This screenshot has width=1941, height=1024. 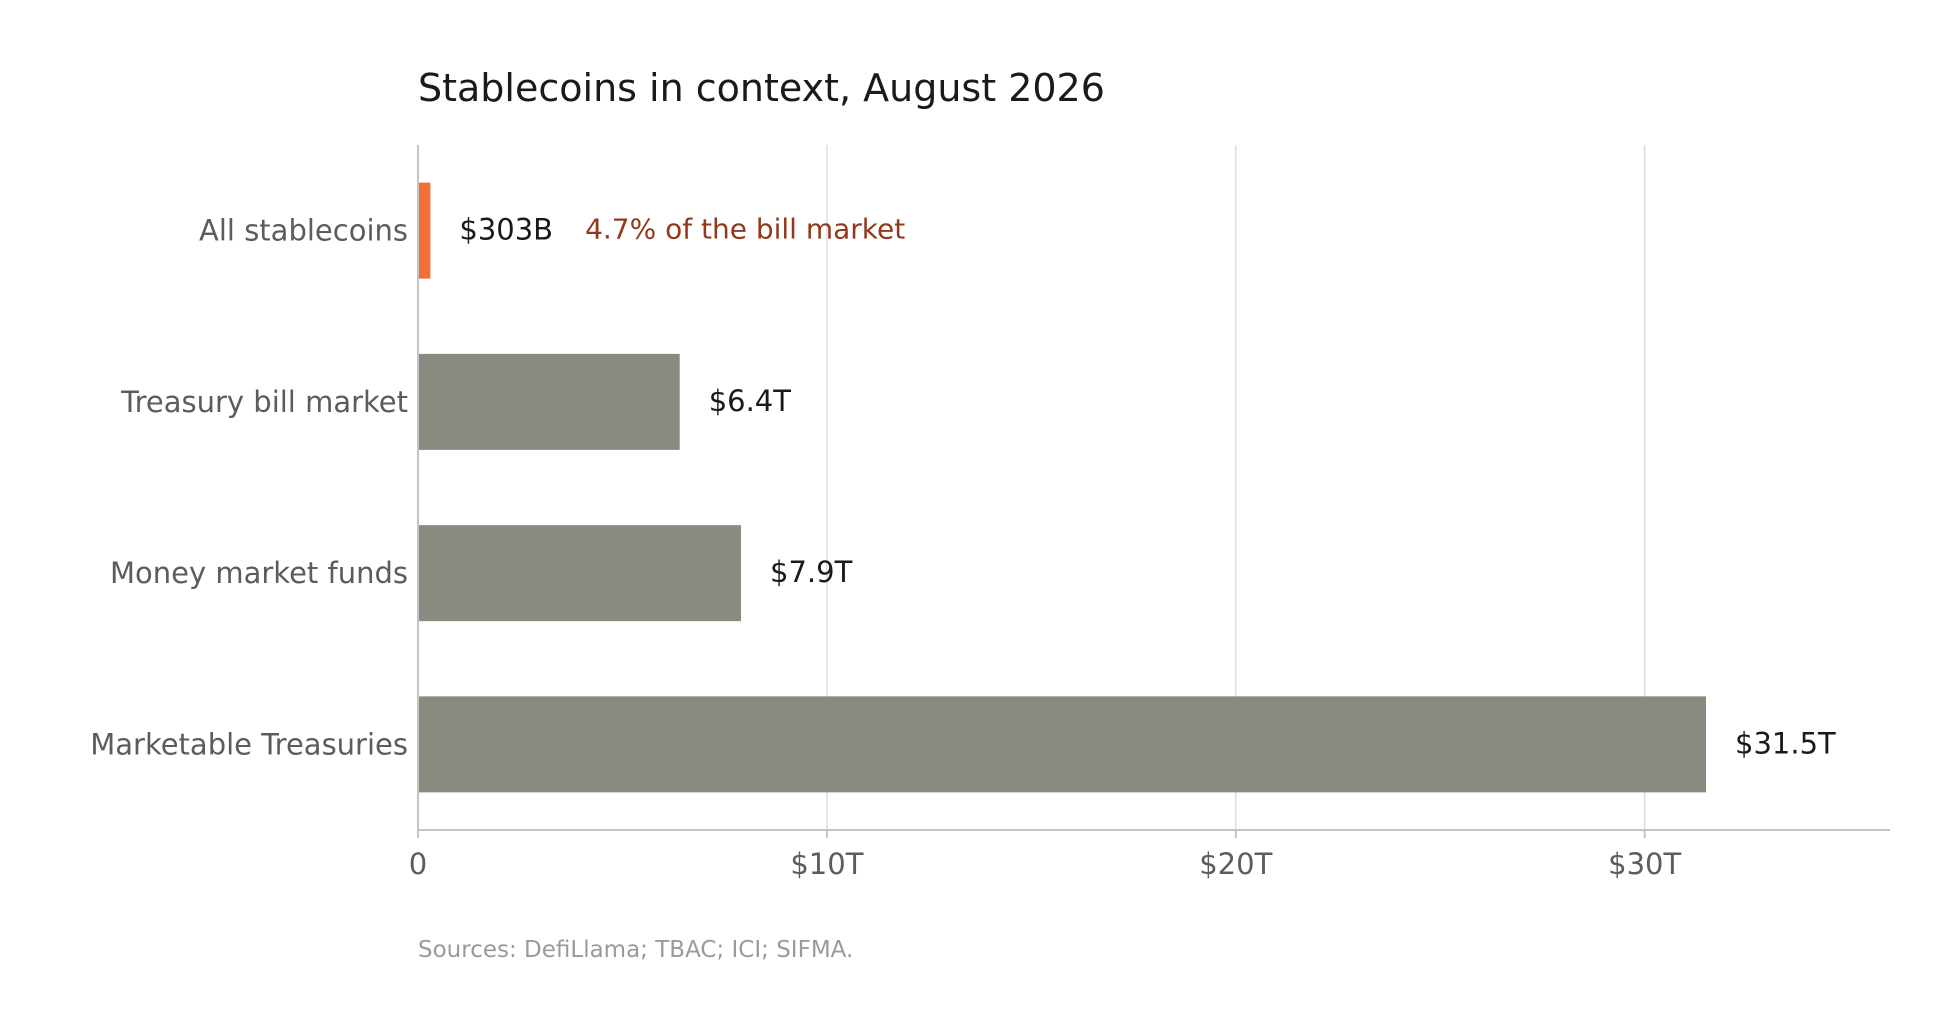 I want to click on value-label: $303B, so click(x=506, y=230).